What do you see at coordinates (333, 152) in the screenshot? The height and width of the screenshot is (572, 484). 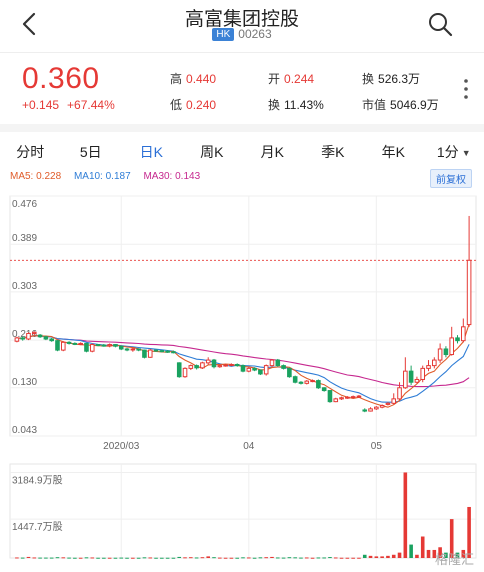 I see `tab-quarterly-k: 季K` at bounding box center [333, 152].